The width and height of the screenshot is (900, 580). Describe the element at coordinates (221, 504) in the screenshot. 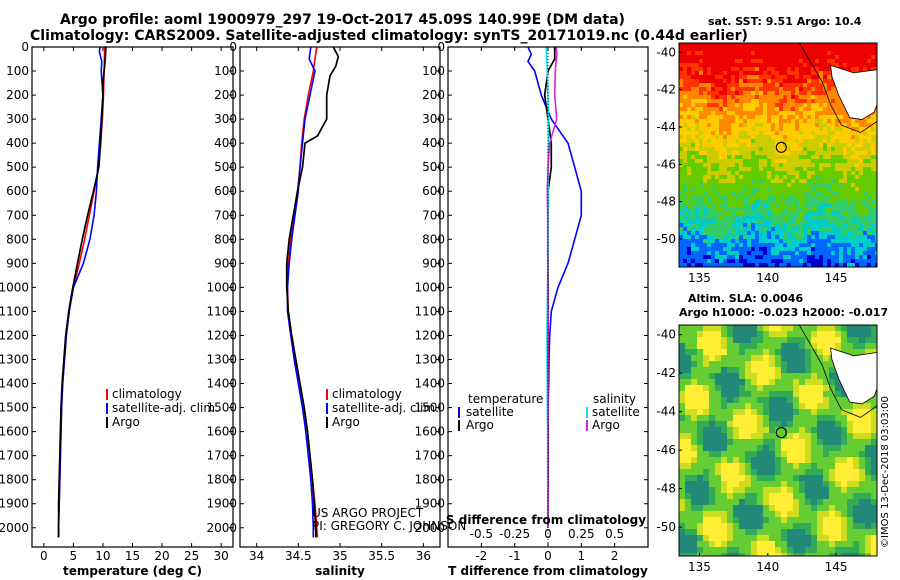

I see `y-tick-label: 1900` at that location.